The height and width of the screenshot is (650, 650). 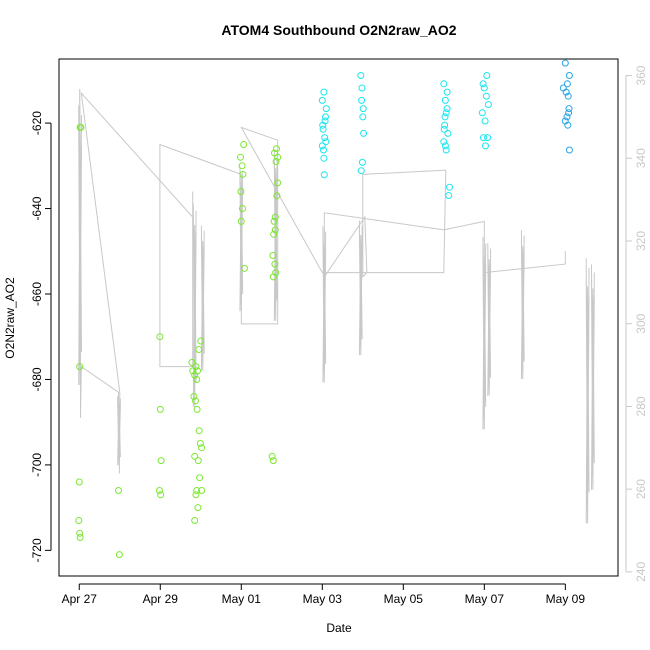 What do you see at coordinates (641, 489) in the screenshot?
I see `y-right-tick-label: 260` at bounding box center [641, 489].